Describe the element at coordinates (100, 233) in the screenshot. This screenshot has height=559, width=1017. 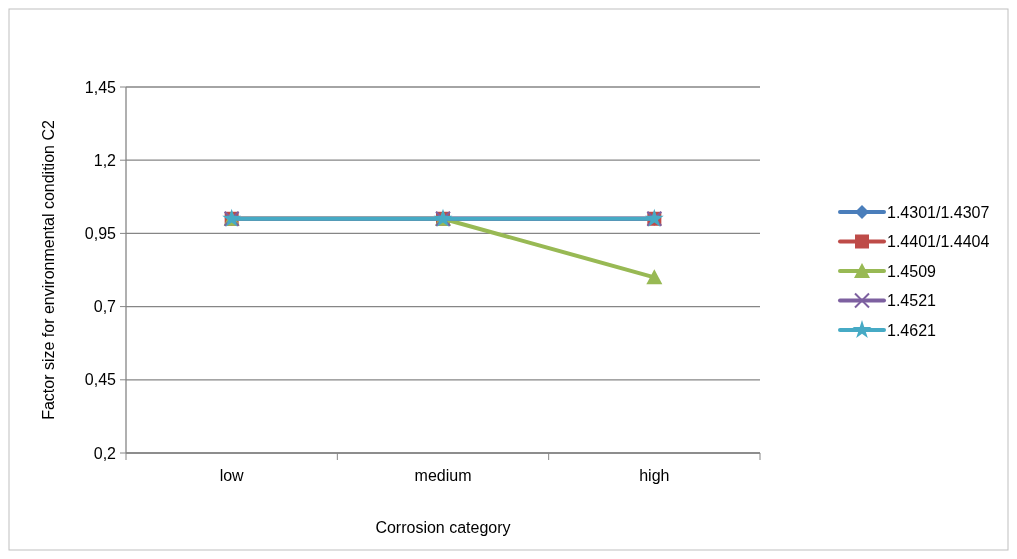
I see `y-tick-label: 0,95` at that location.